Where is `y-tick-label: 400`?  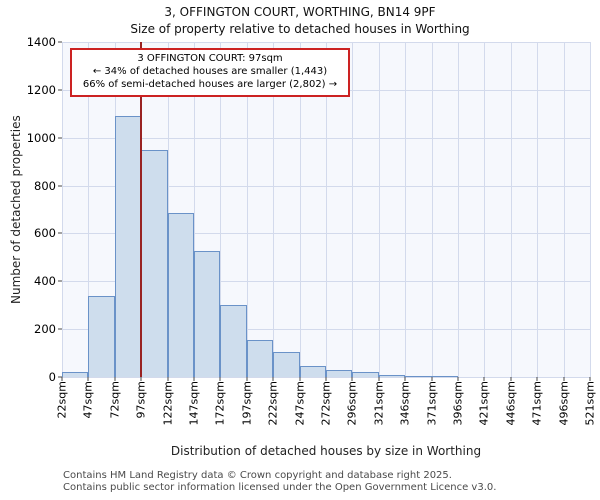
y-tick-label: 400 is located at coordinates (45, 281).